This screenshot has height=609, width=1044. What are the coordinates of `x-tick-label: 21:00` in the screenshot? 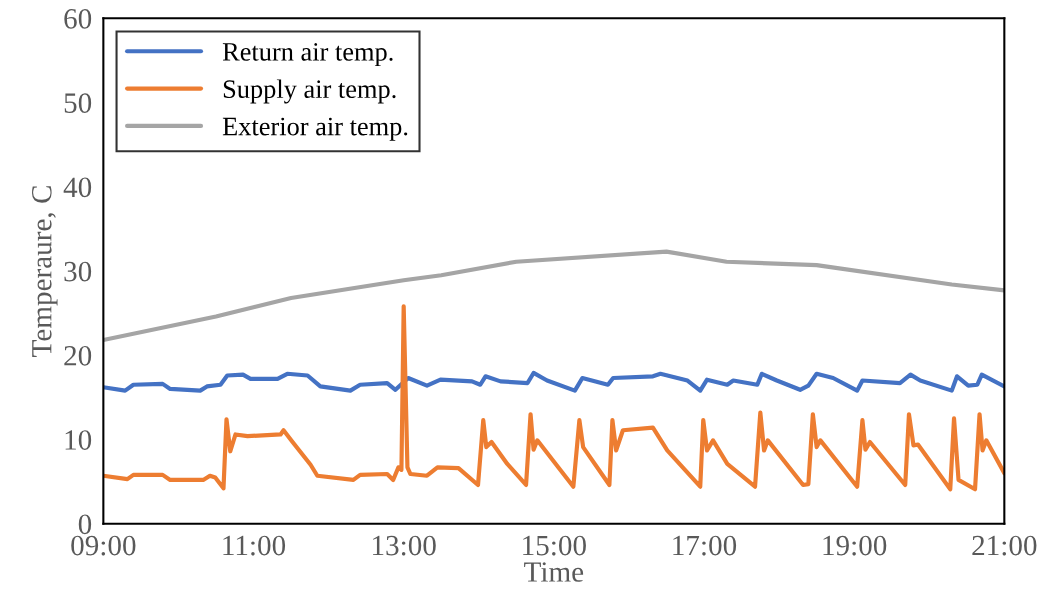 It's located at (1004, 545).